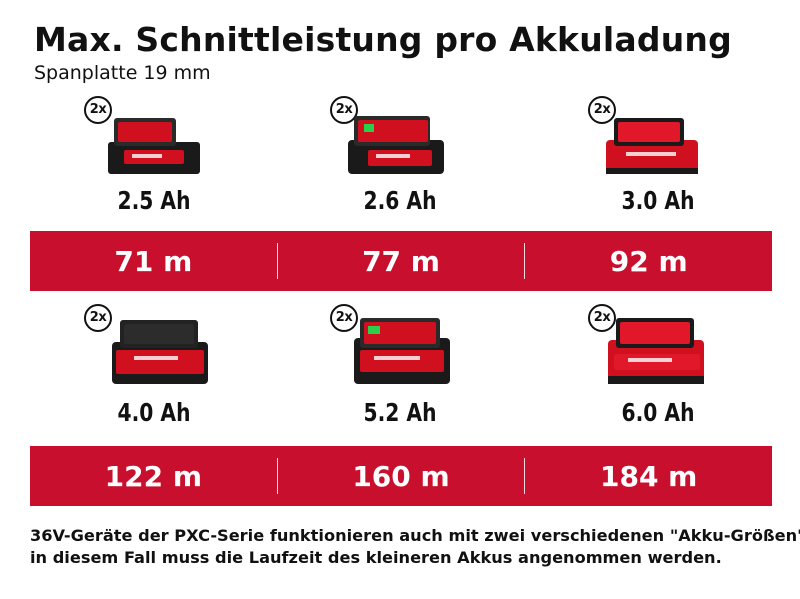 The width and height of the screenshot is (800, 599). What do you see at coordinates (154, 200) in the screenshot?
I see `capacity-label: 2.5 Ah` at bounding box center [154, 200].